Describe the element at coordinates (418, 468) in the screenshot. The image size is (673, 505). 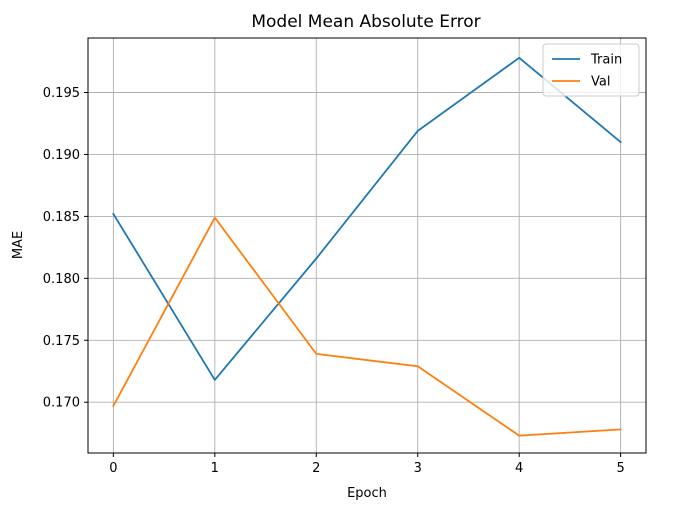
I see `x-tick-label: 3` at that location.